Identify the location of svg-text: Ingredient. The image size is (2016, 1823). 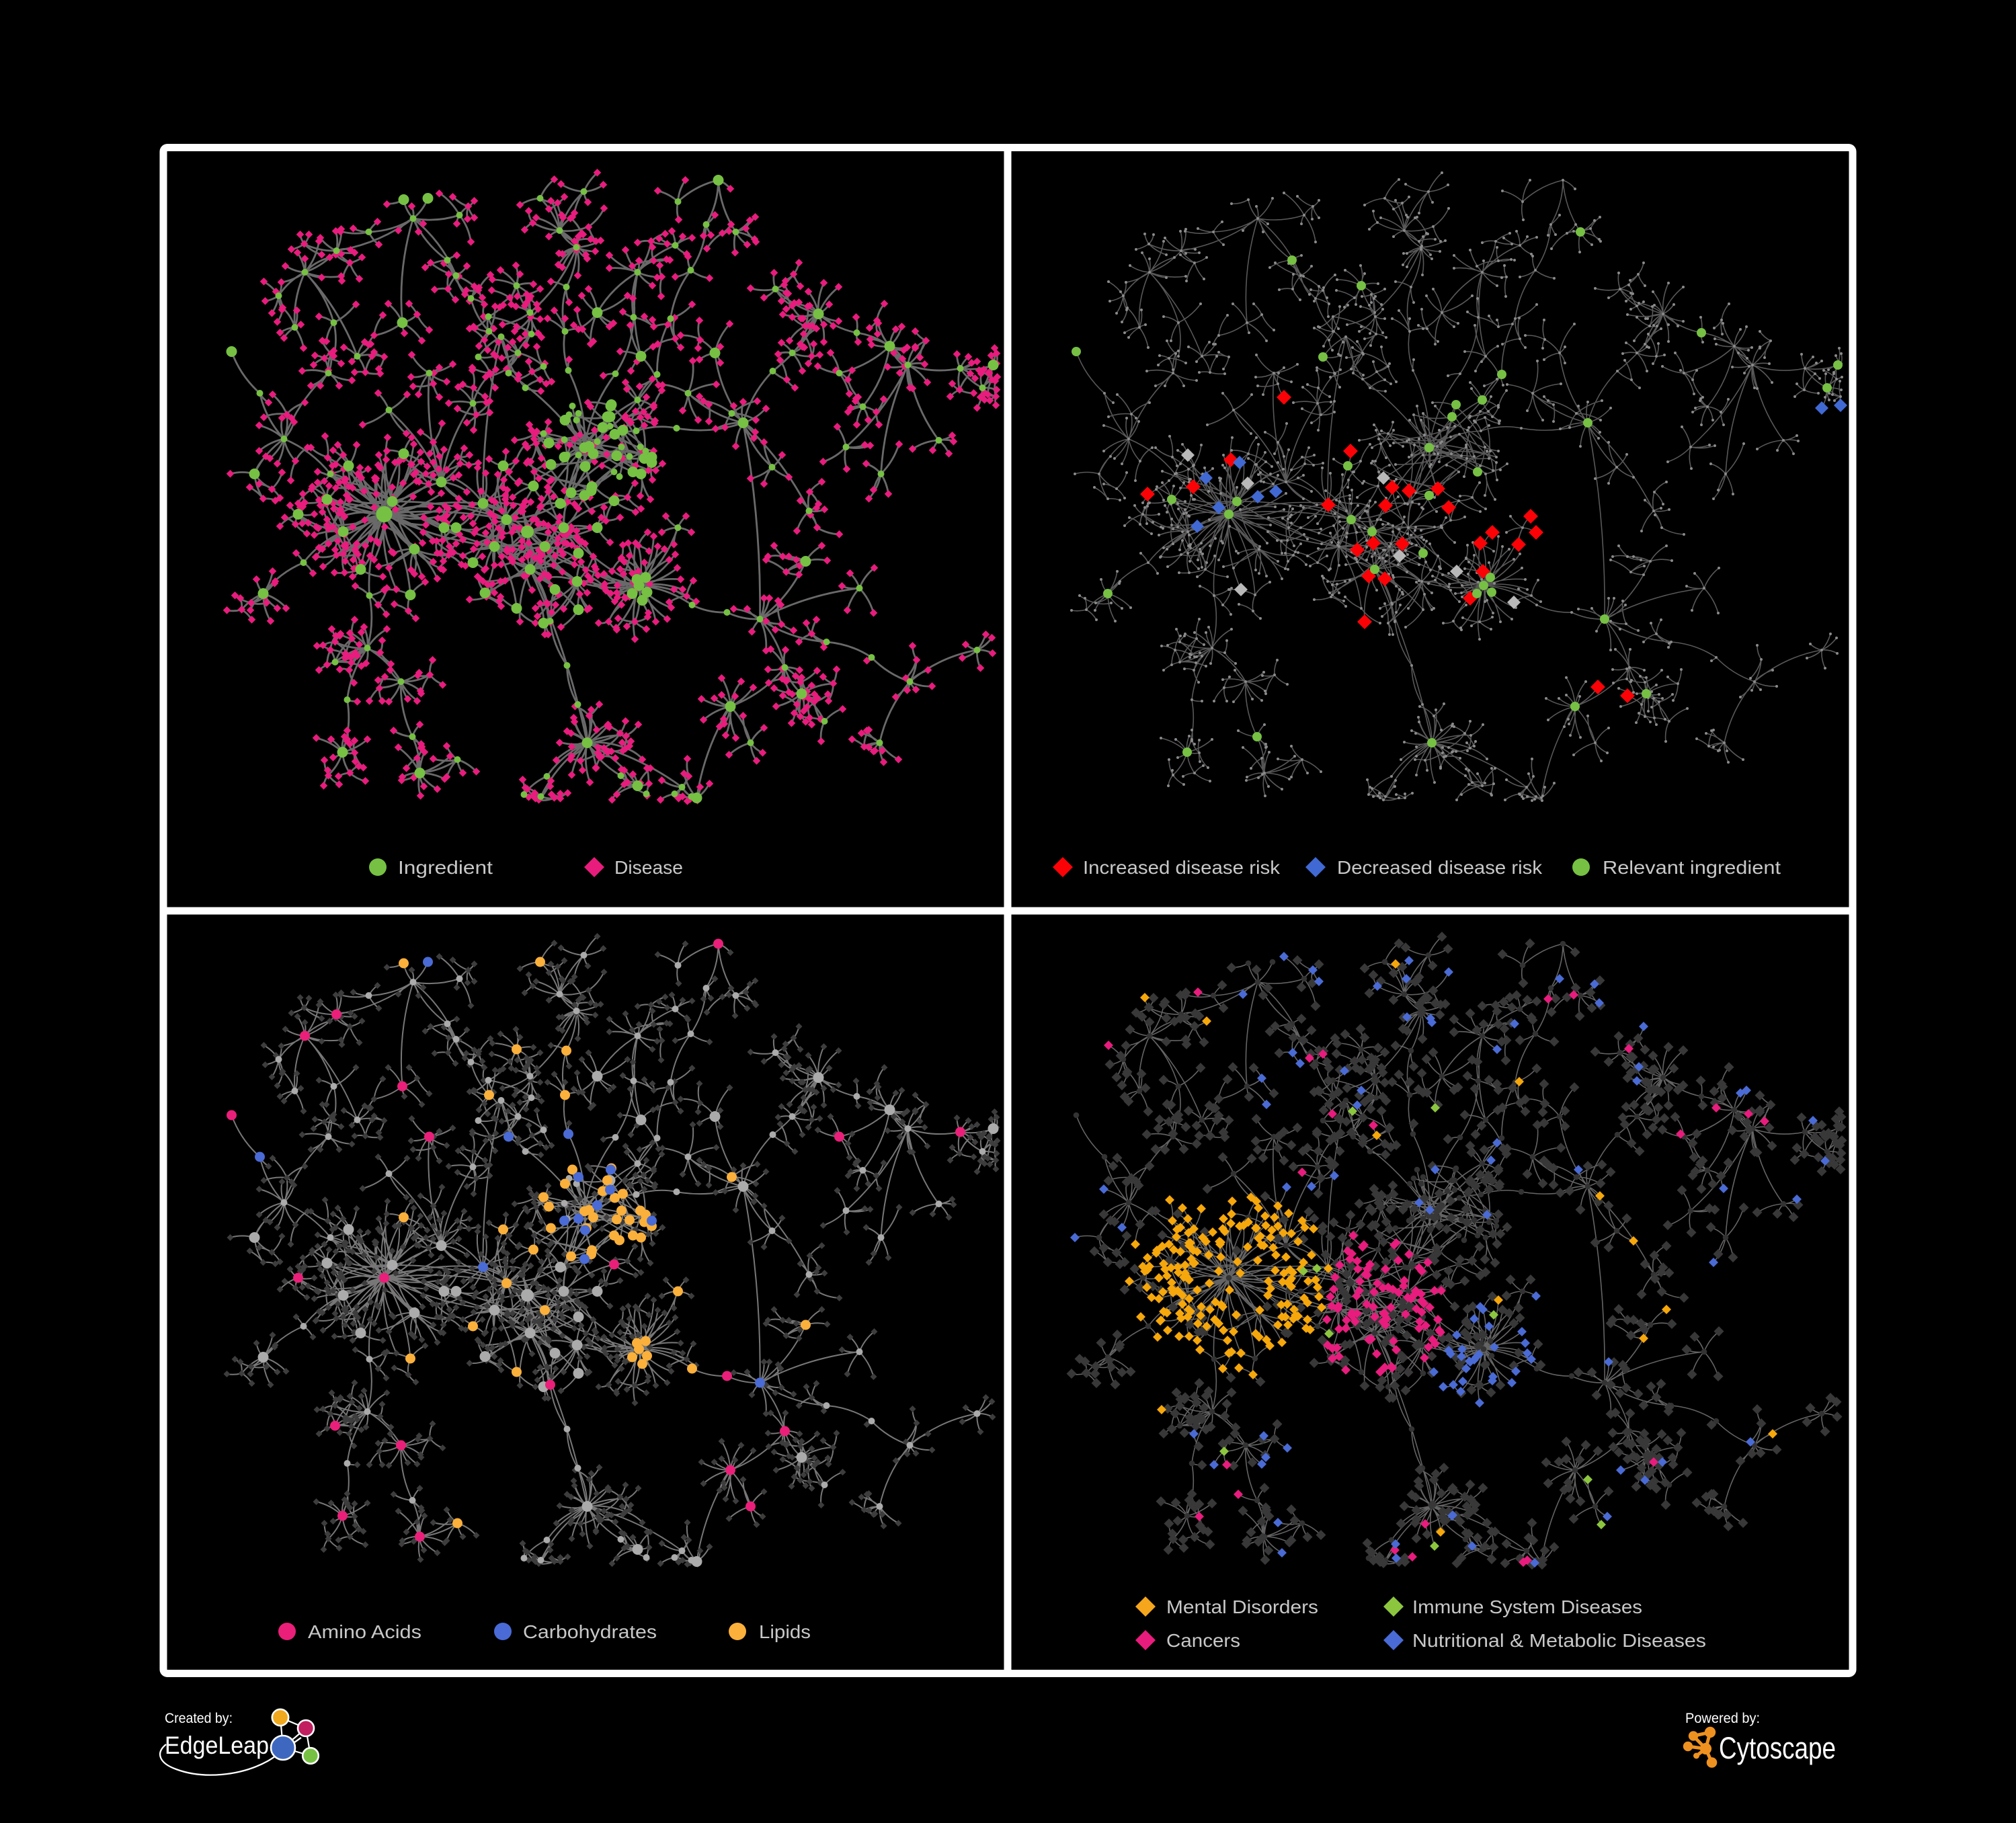
(445, 868).